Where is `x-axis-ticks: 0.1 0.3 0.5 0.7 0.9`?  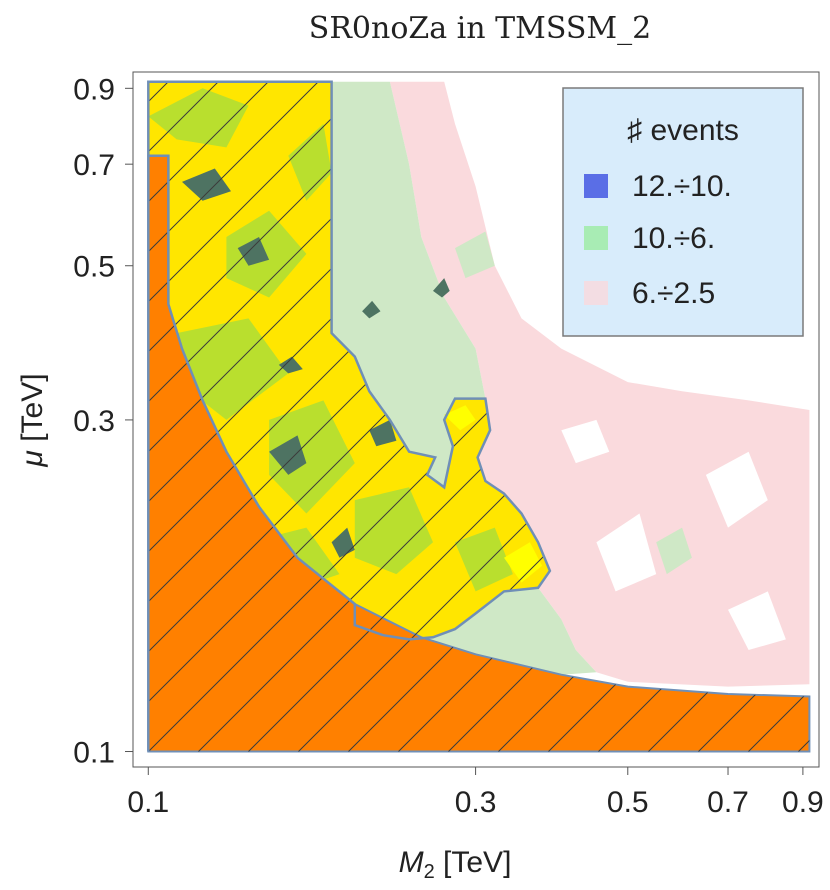
x-axis-ticks: 0.1 0.3 0.5 0.7 0.9 is located at coordinates (475, 793).